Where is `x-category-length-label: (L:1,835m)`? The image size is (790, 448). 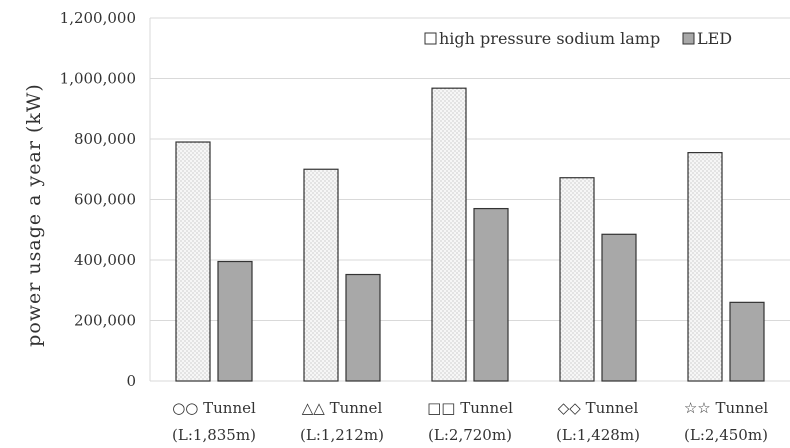 x-category-length-label: (L:1,835m) is located at coordinates (214, 435).